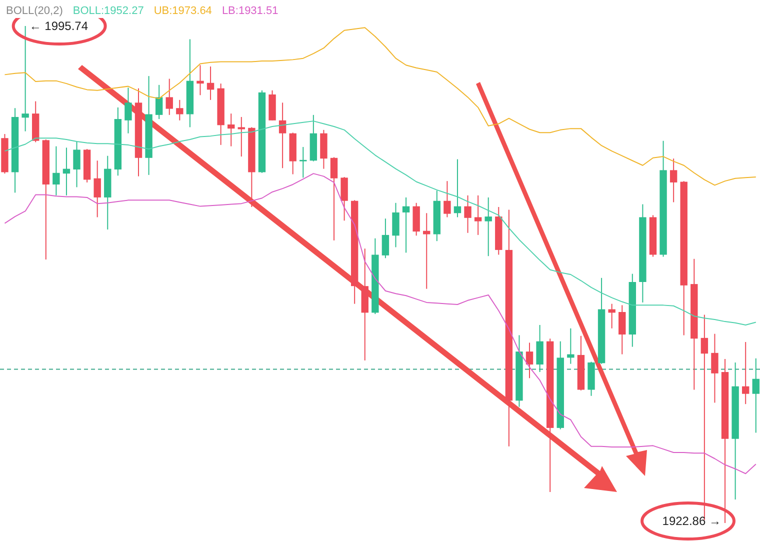 Image resolution: width=760 pixels, height=550 pixels. I want to click on text: BOLL:1952.27, so click(108, 11).